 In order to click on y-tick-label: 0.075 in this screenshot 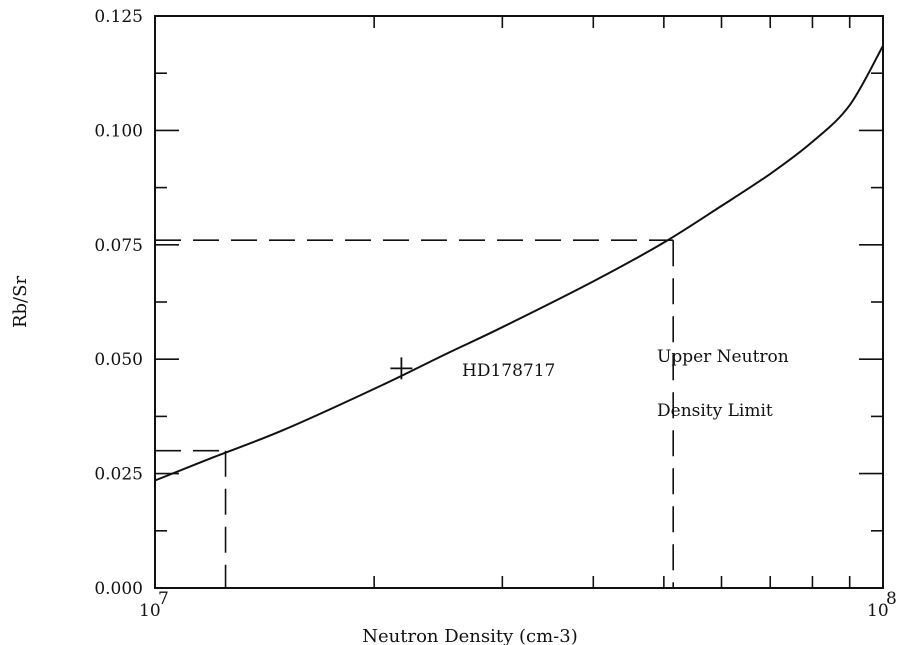, I will do `click(118, 246)`.